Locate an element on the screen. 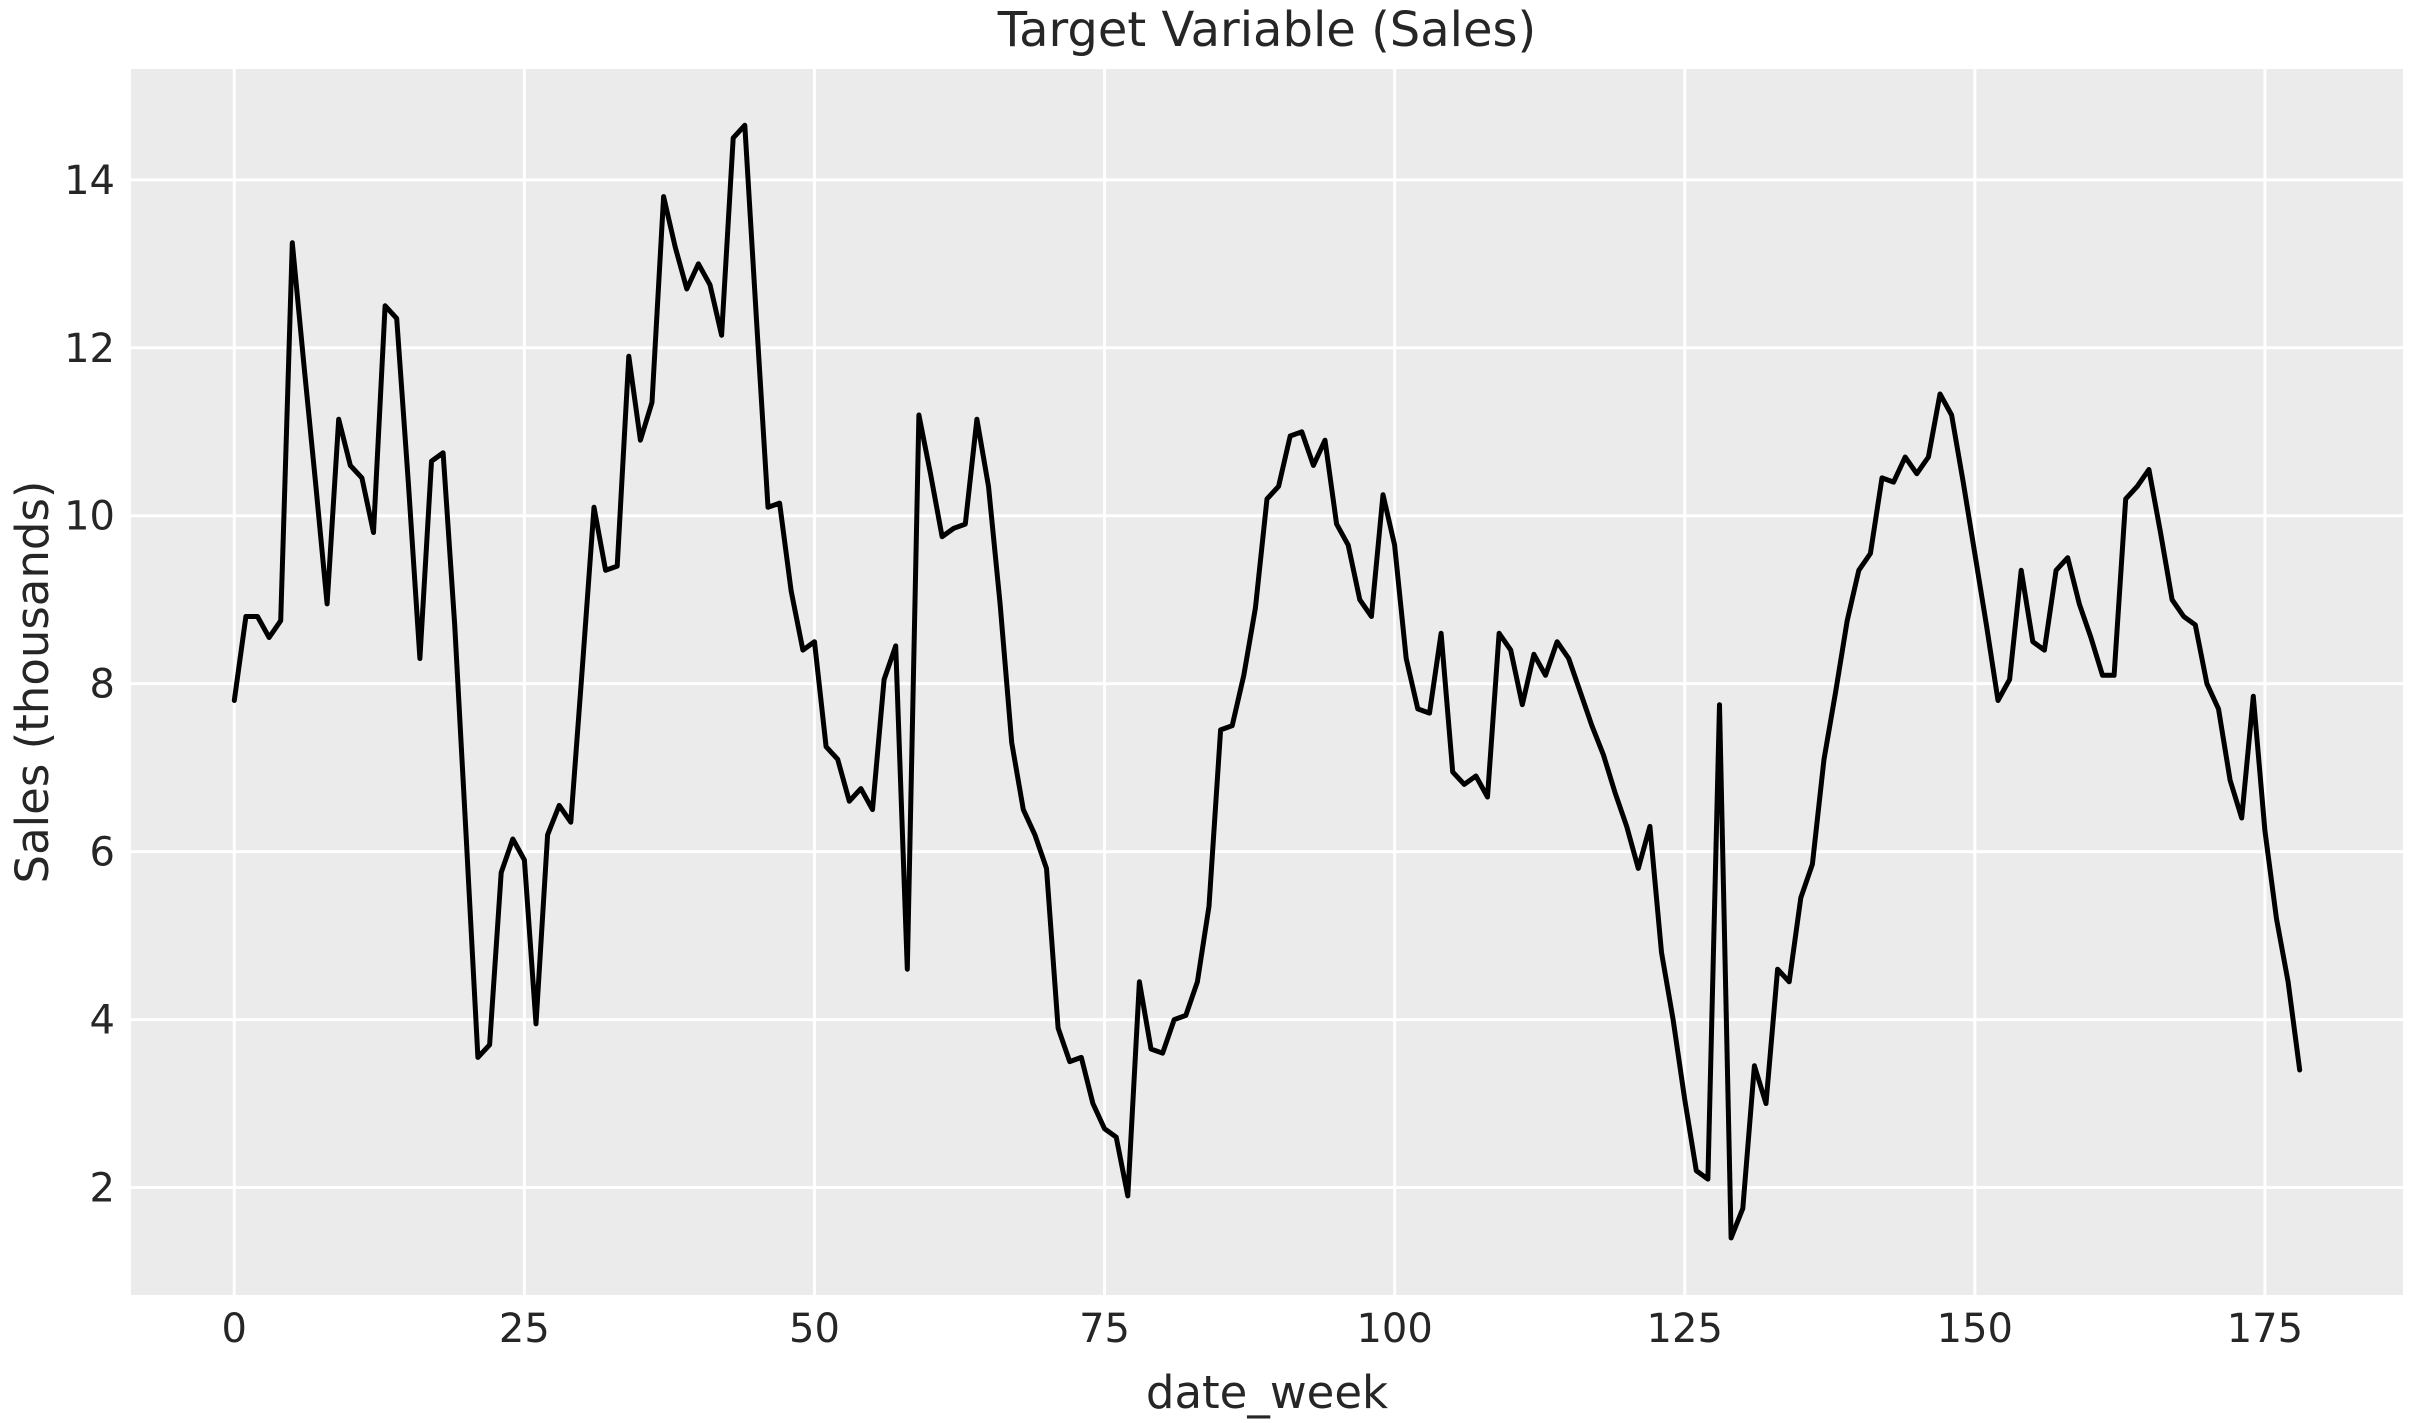 This screenshot has height=1423, width=2423. x-tick-label: 175 is located at coordinates (2265, 1329).